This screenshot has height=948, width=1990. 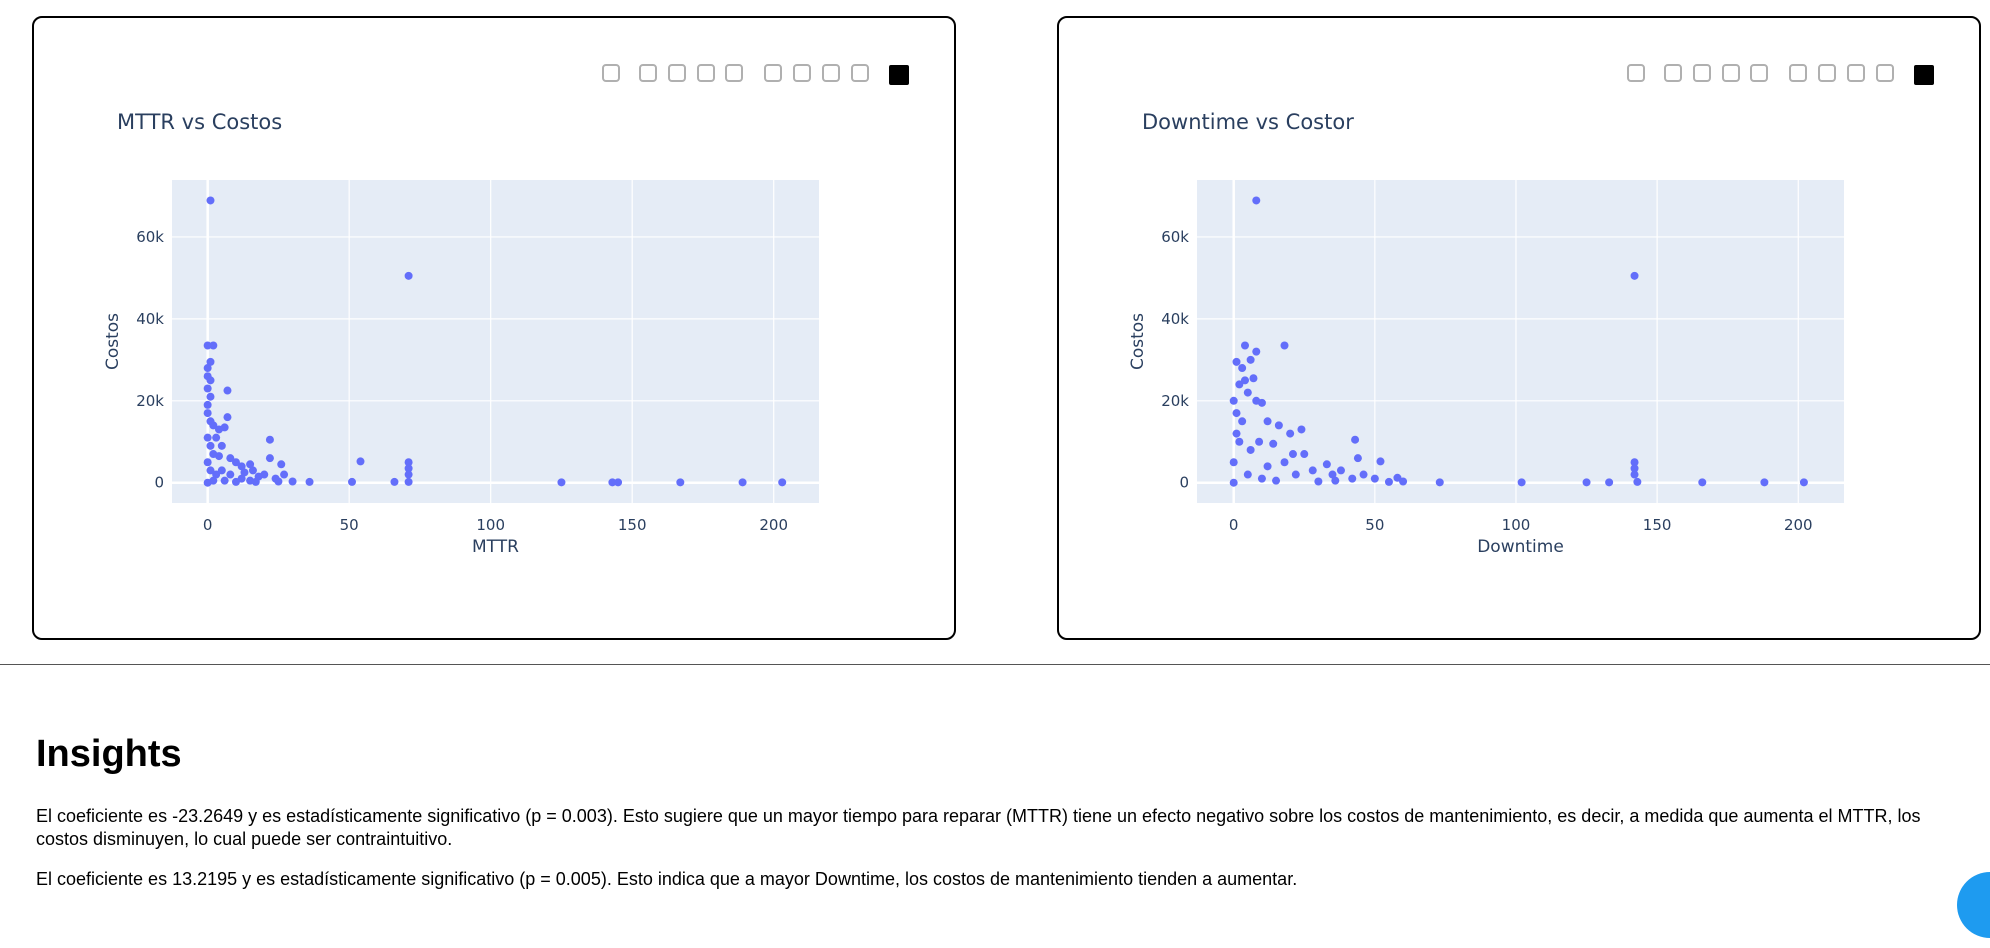 What do you see at coordinates (1234, 525) in the screenshot?
I see `x-tick-label: 0` at bounding box center [1234, 525].